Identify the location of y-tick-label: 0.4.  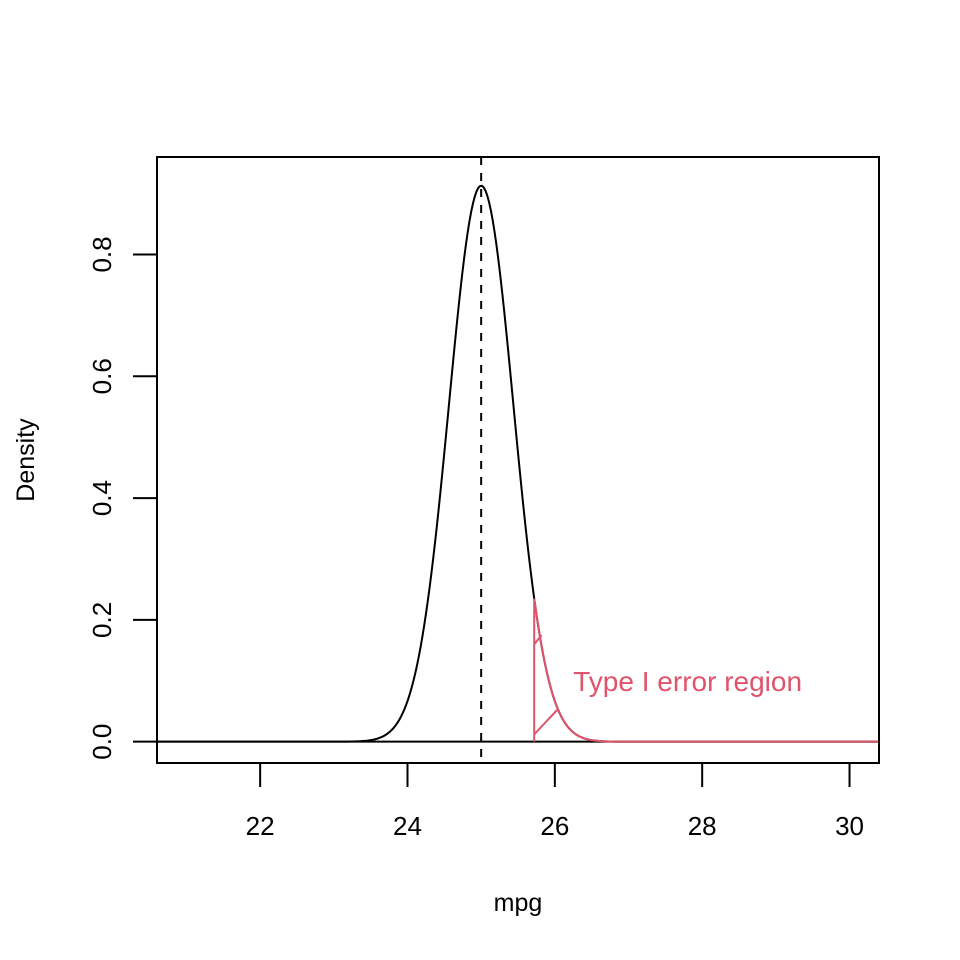
(102, 498).